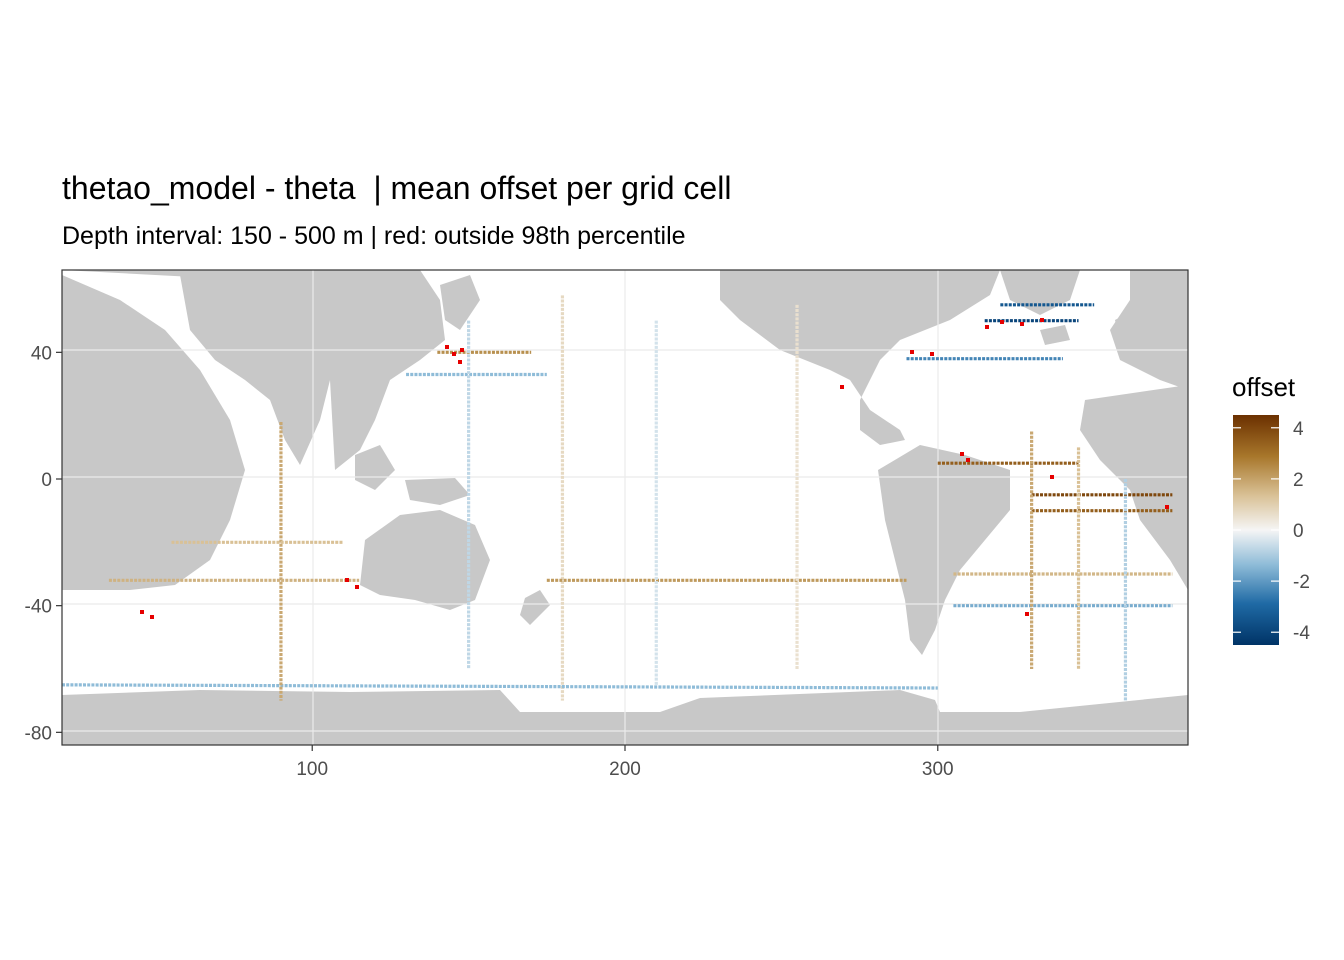 Image resolution: width=1344 pixels, height=960 pixels. What do you see at coordinates (625, 769) in the screenshot?
I see `x-tick-label: 200` at bounding box center [625, 769].